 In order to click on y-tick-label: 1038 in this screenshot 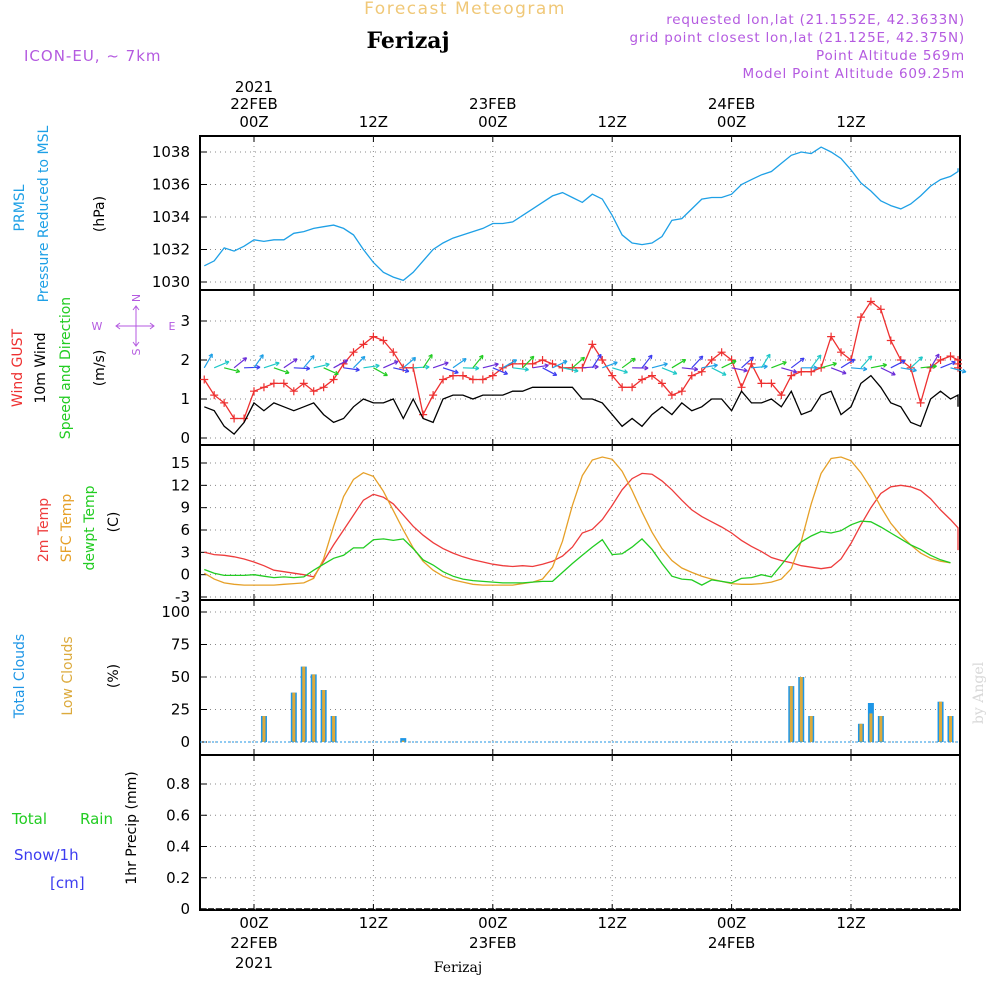, I will do `click(171, 152)`.